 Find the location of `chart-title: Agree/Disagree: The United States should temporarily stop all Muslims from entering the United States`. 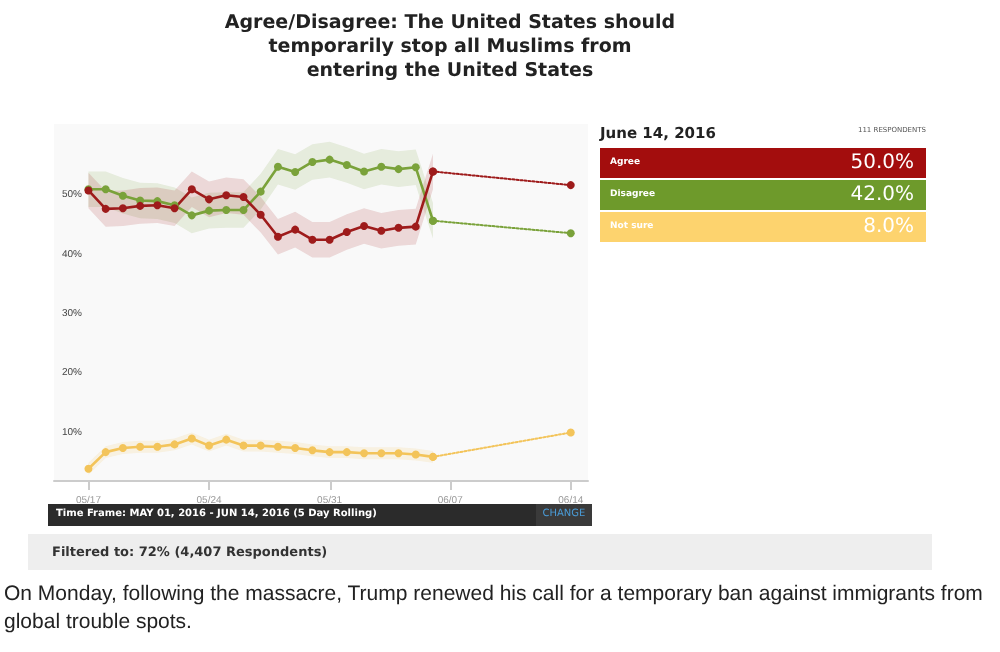

chart-title: Agree/Disagree: The United States should temporarily stop all Muslims from entering the United States is located at coordinates (450, 48).